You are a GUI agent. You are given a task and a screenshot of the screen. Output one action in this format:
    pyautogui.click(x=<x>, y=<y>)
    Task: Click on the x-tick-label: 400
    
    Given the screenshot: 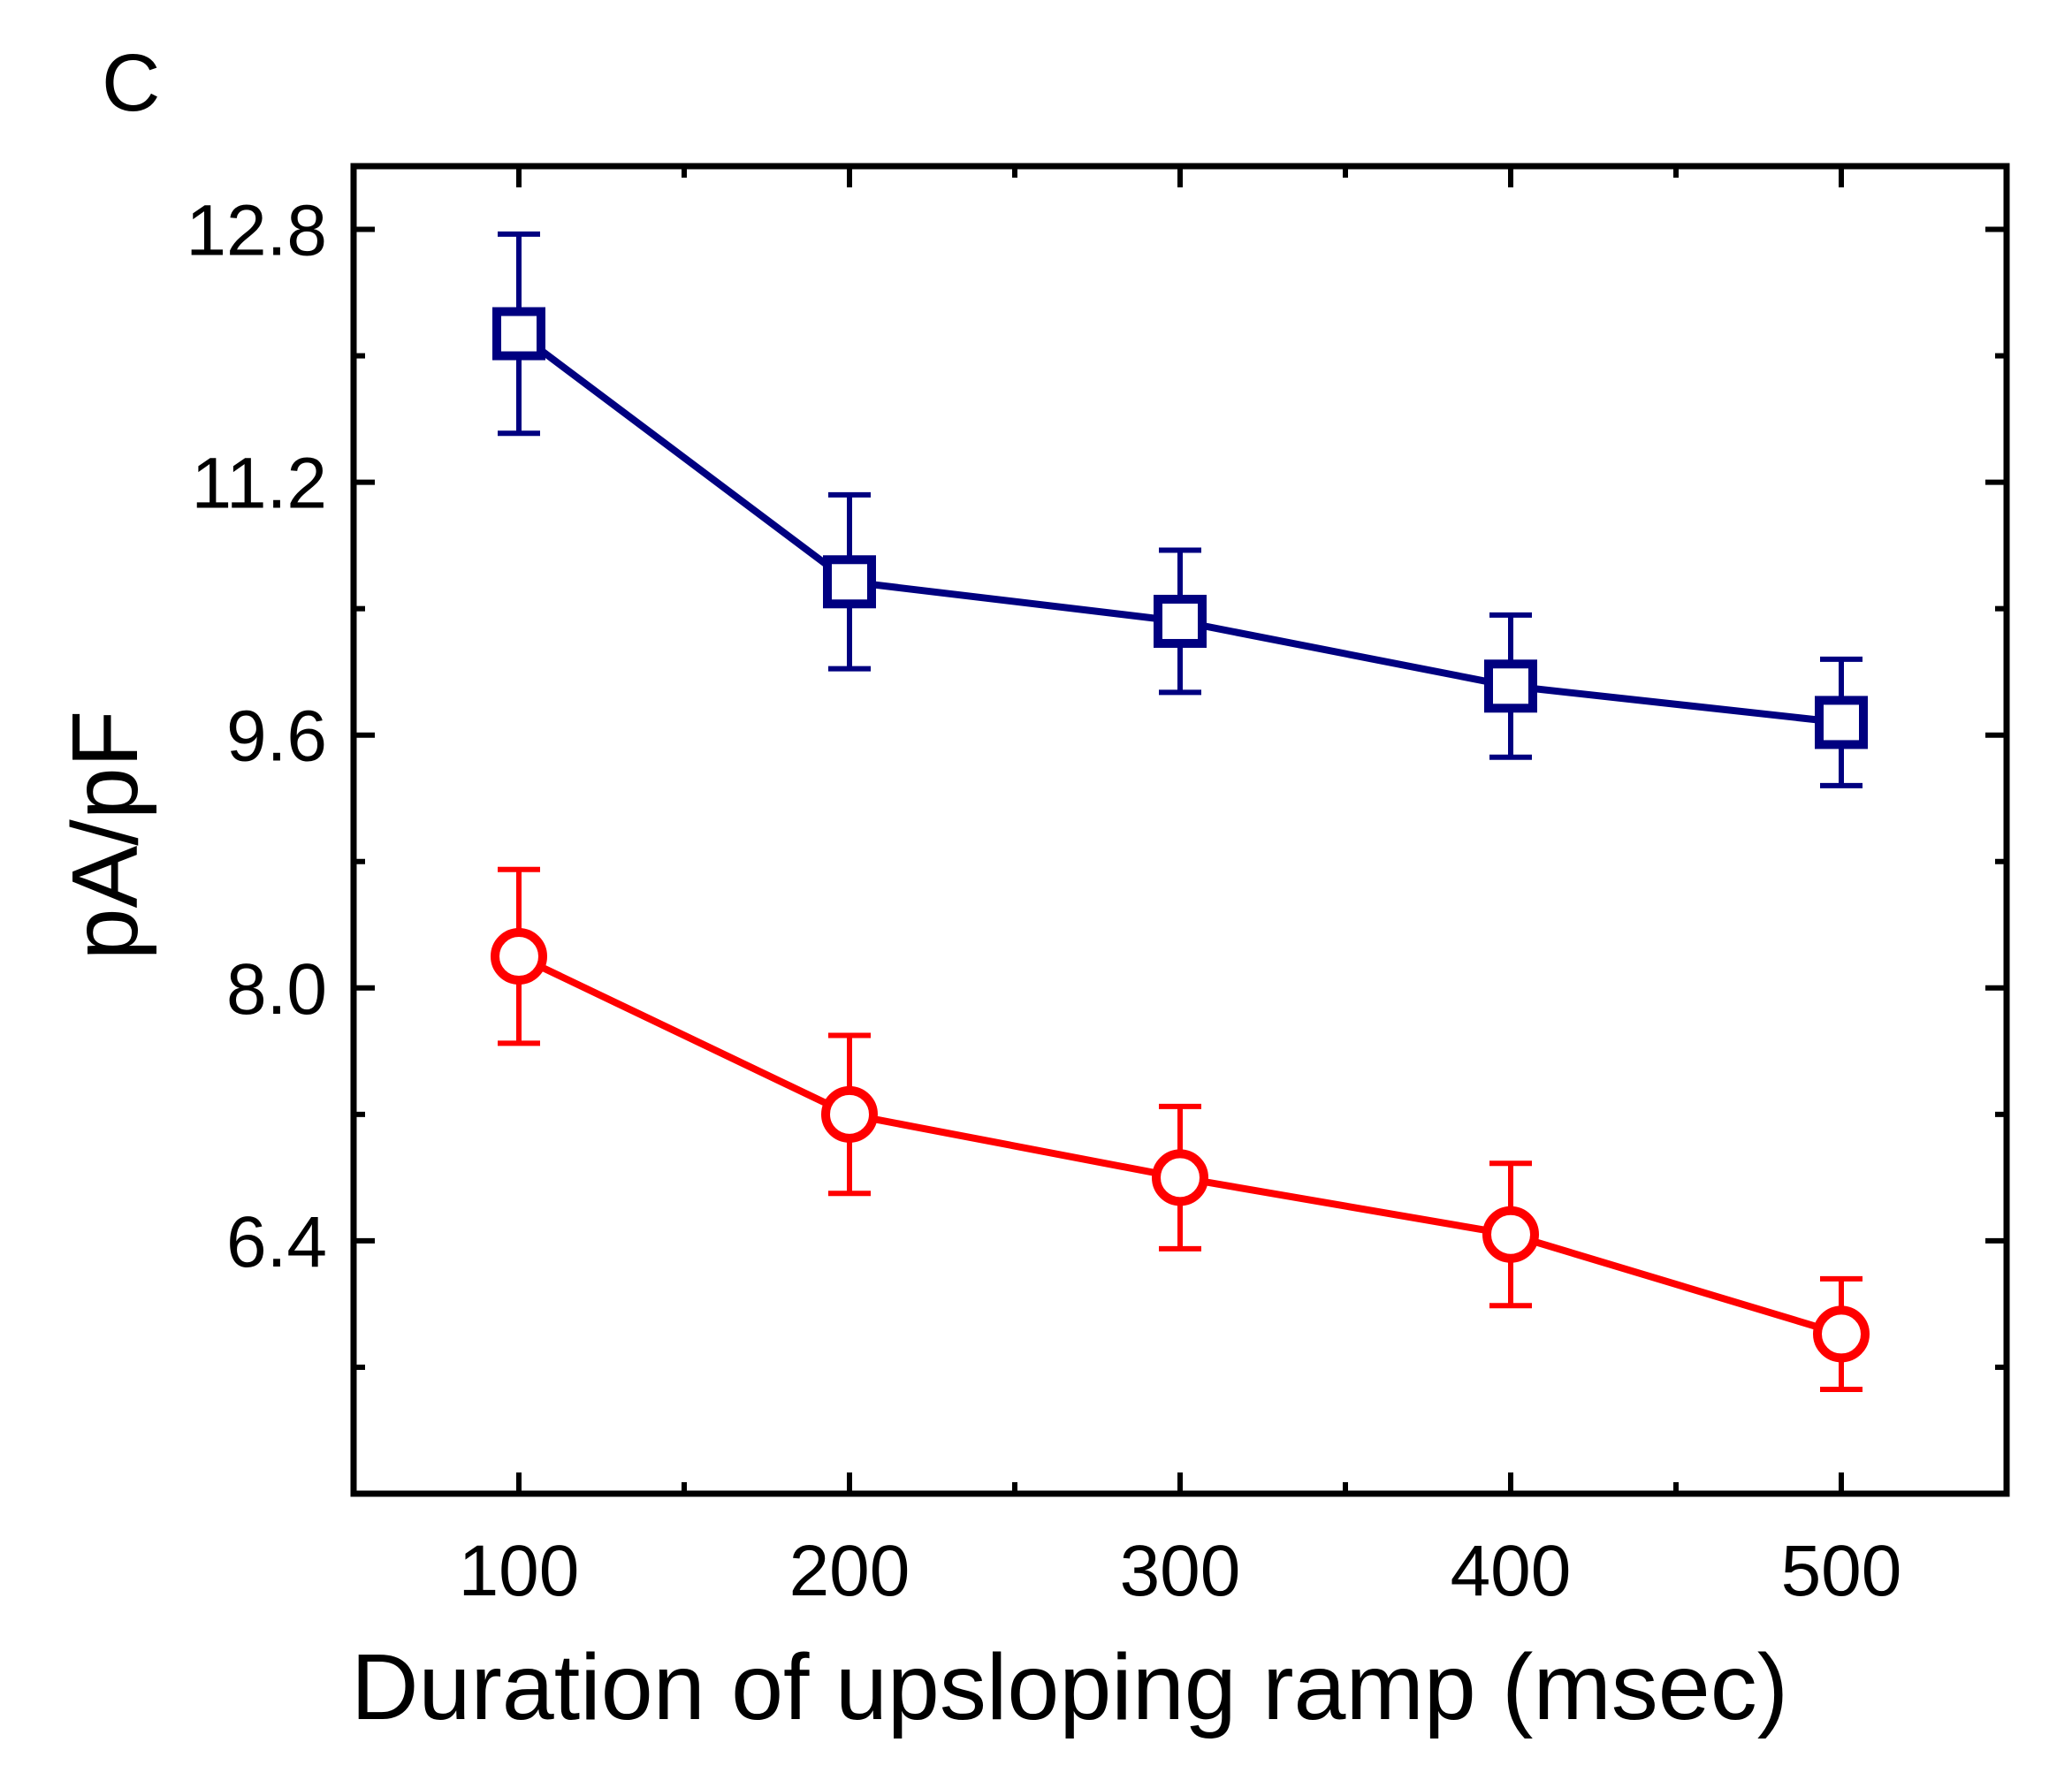 What is the action you would take?
    pyautogui.click(x=1511, y=1571)
    